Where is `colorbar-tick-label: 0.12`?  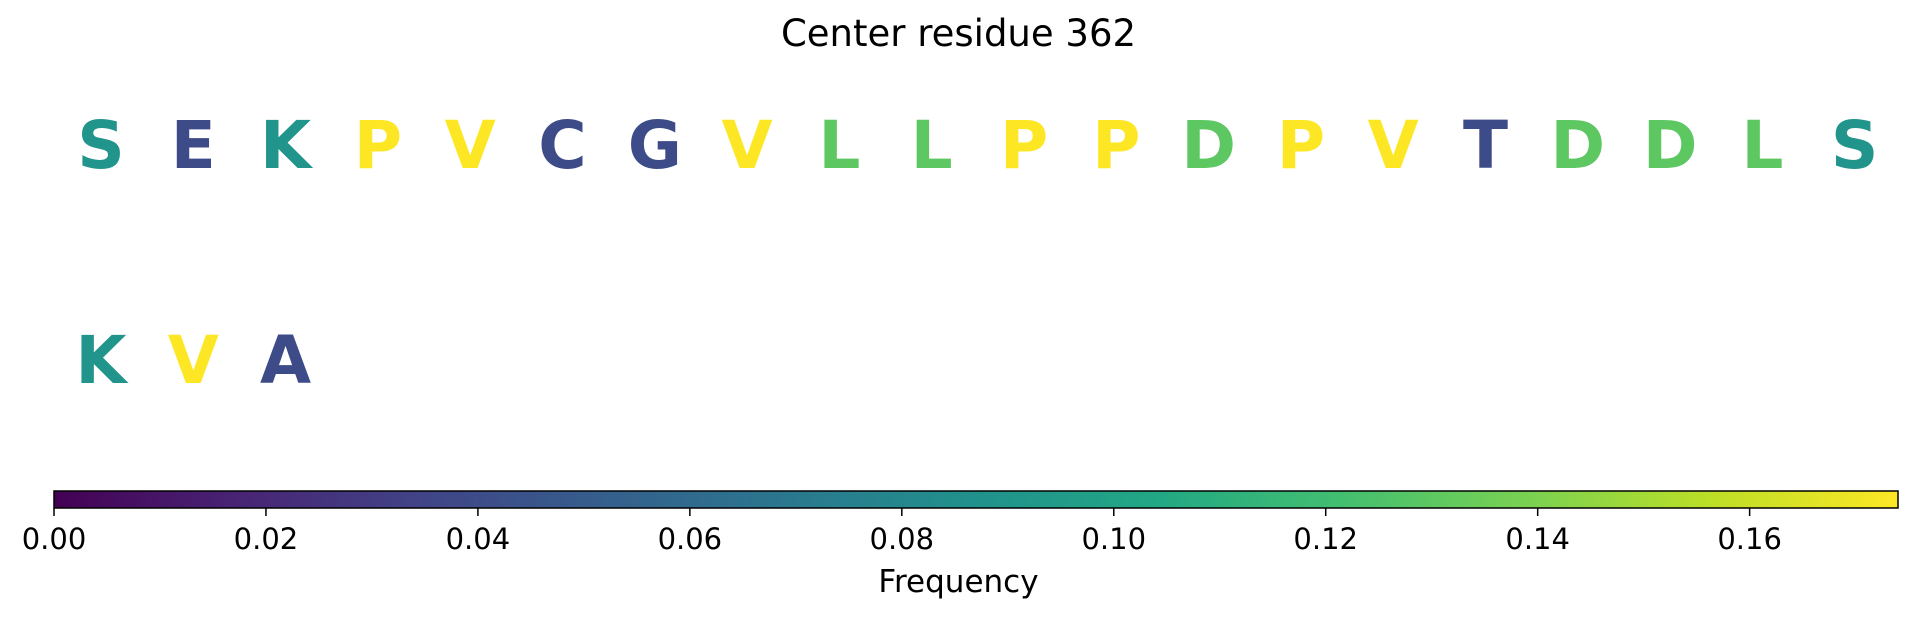 colorbar-tick-label: 0.12 is located at coordinates (1325, 539).